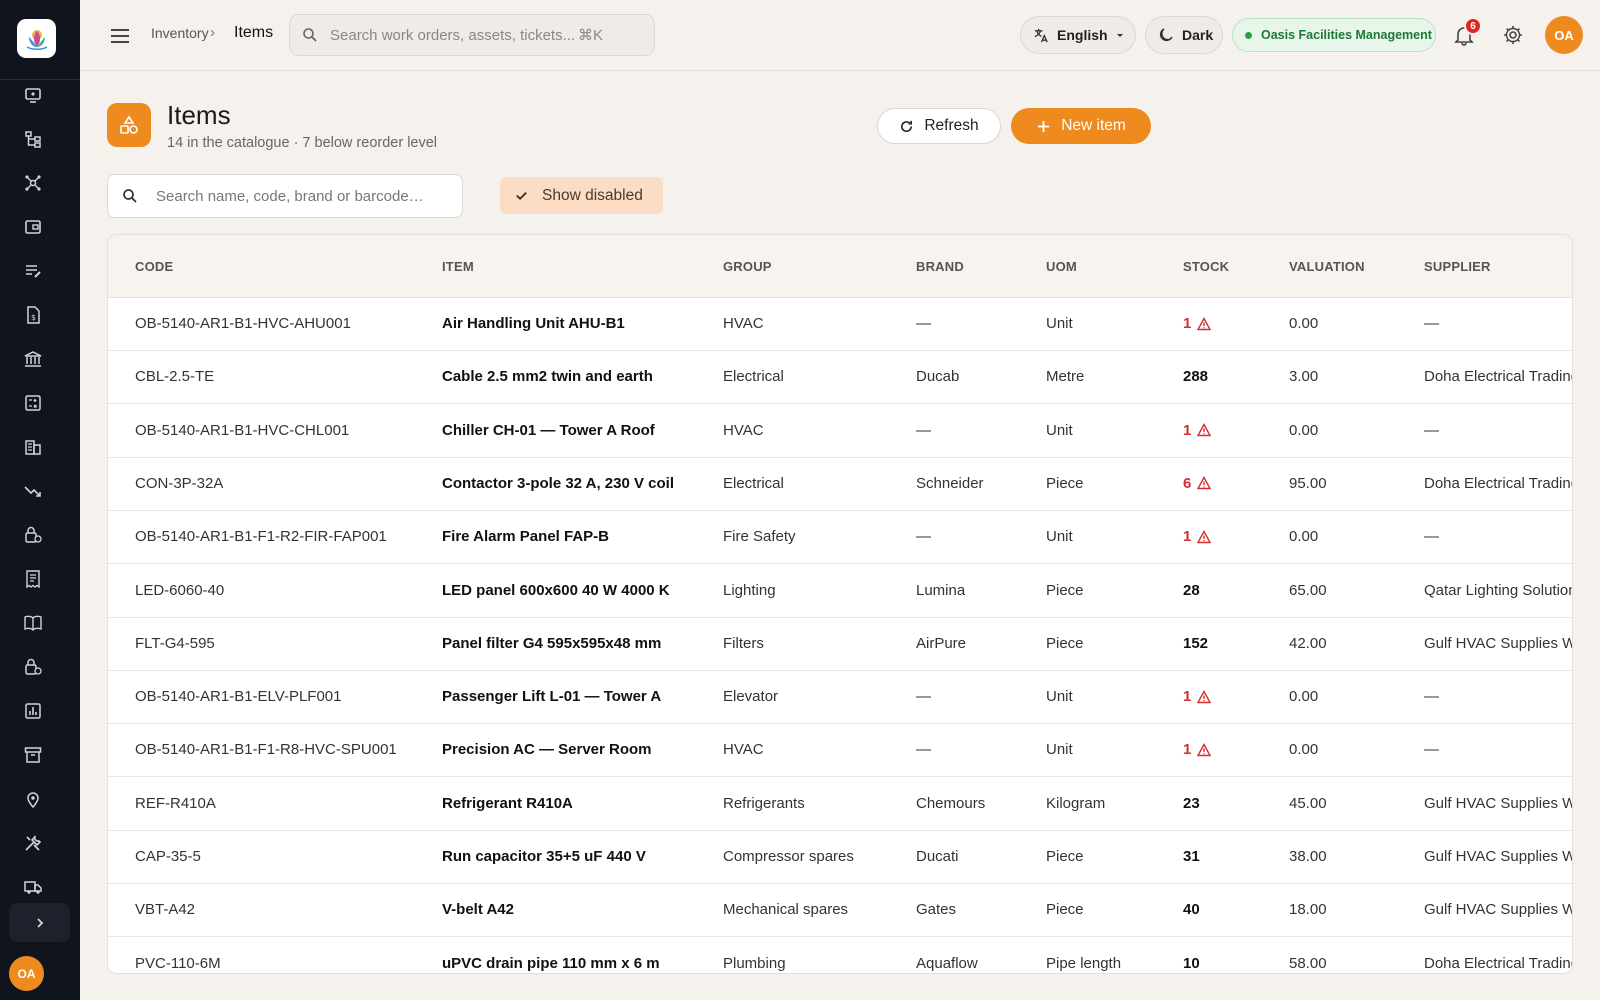 The image size is (1600, 1000). I want to click on cell-item: Fire Alarm Panel FAP-B, so click(525, 537).